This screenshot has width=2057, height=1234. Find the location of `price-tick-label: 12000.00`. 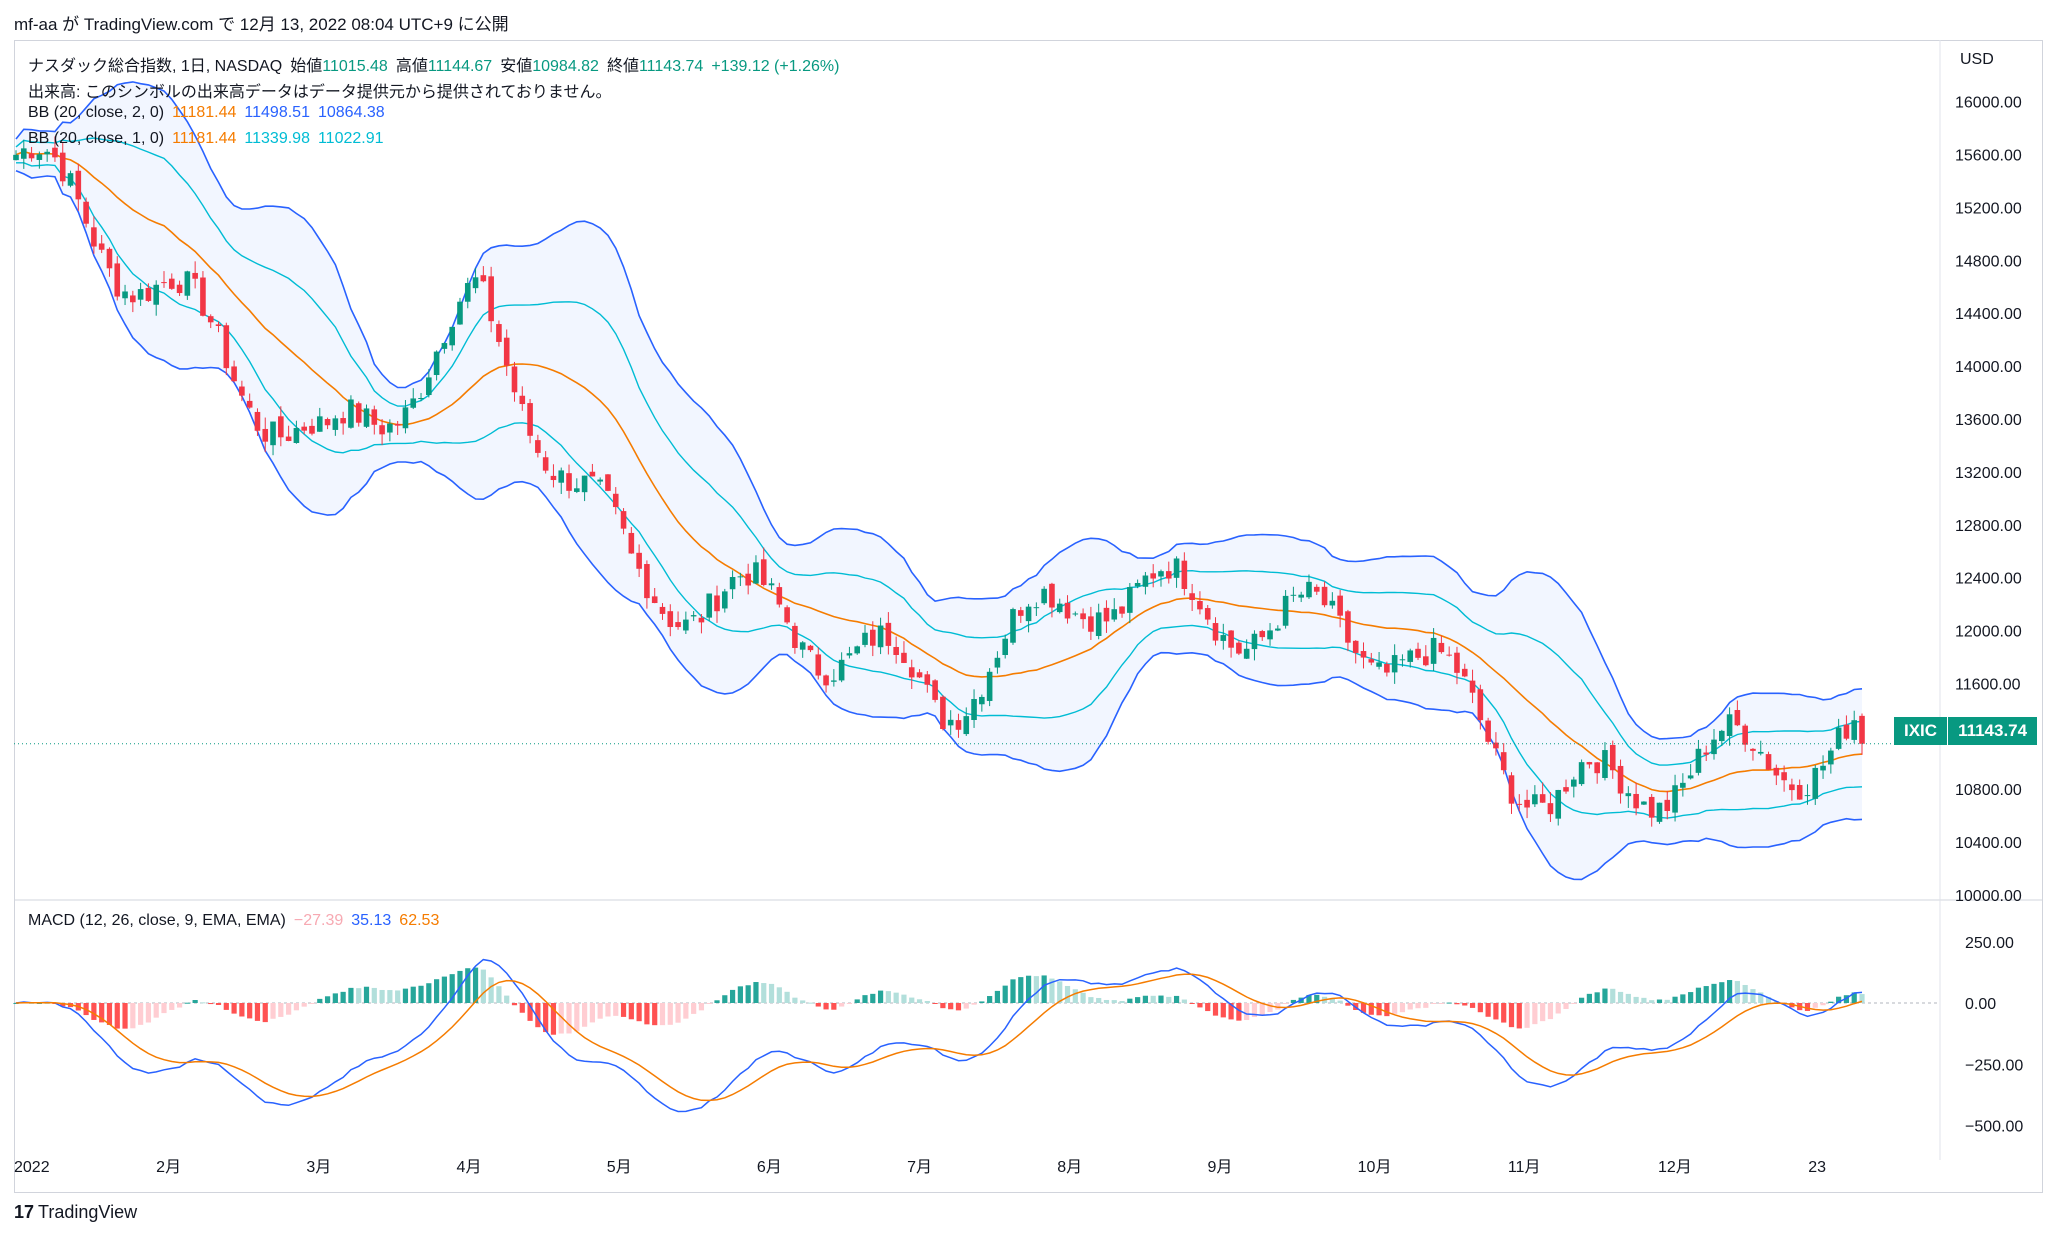

price-tick-label: 12000.00 is located at coordinates (1988, 632).